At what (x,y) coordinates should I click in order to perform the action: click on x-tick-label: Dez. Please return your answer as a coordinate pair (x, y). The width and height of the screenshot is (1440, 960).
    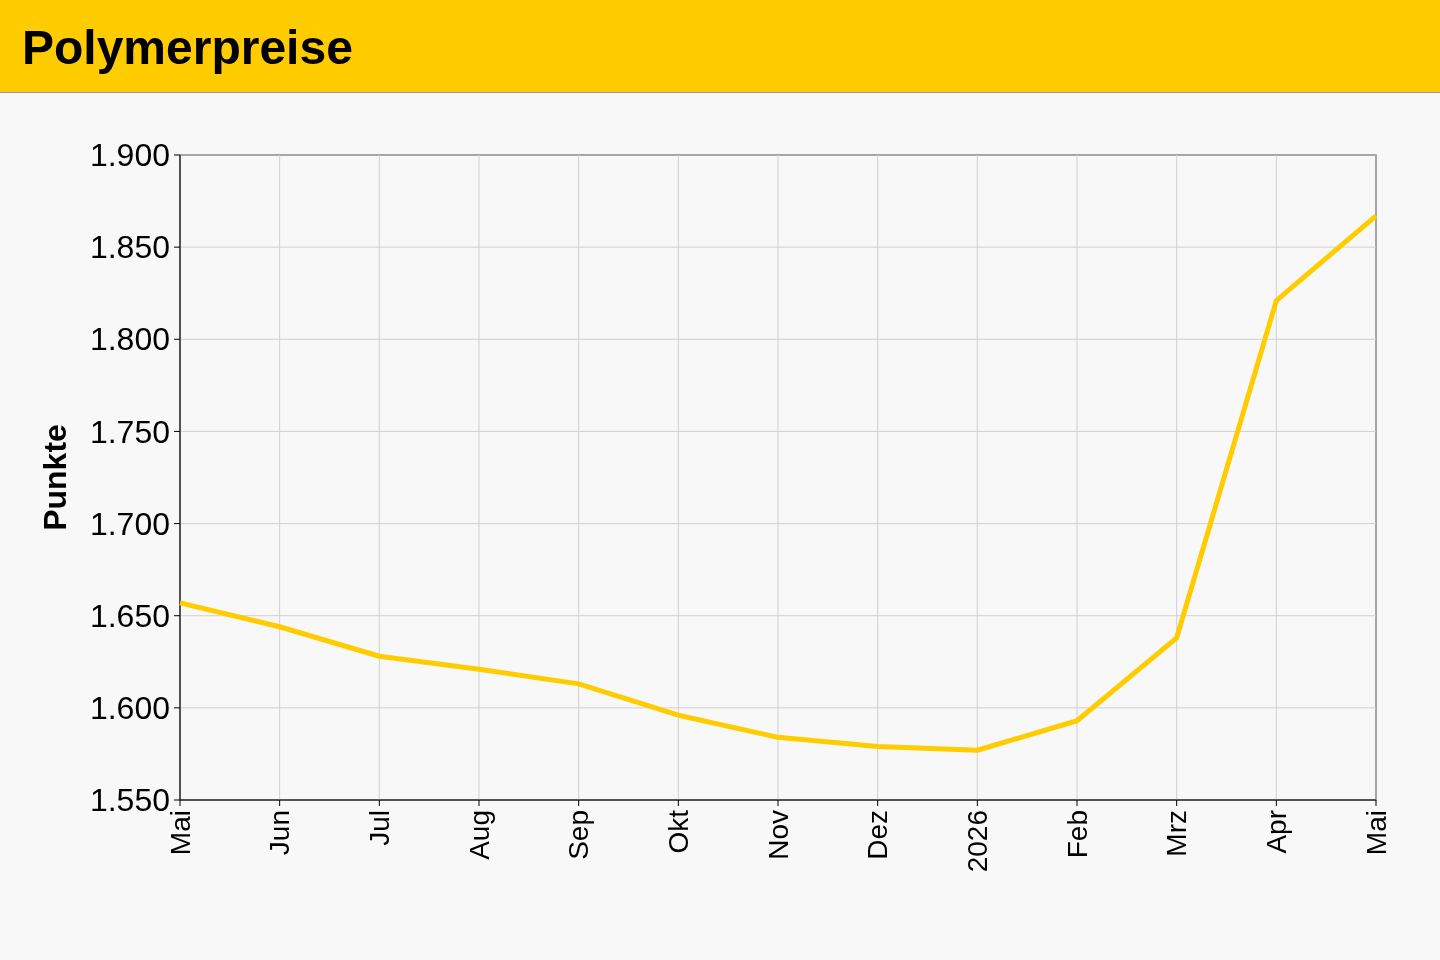
    Looking at the image, I should click on (878, 835).